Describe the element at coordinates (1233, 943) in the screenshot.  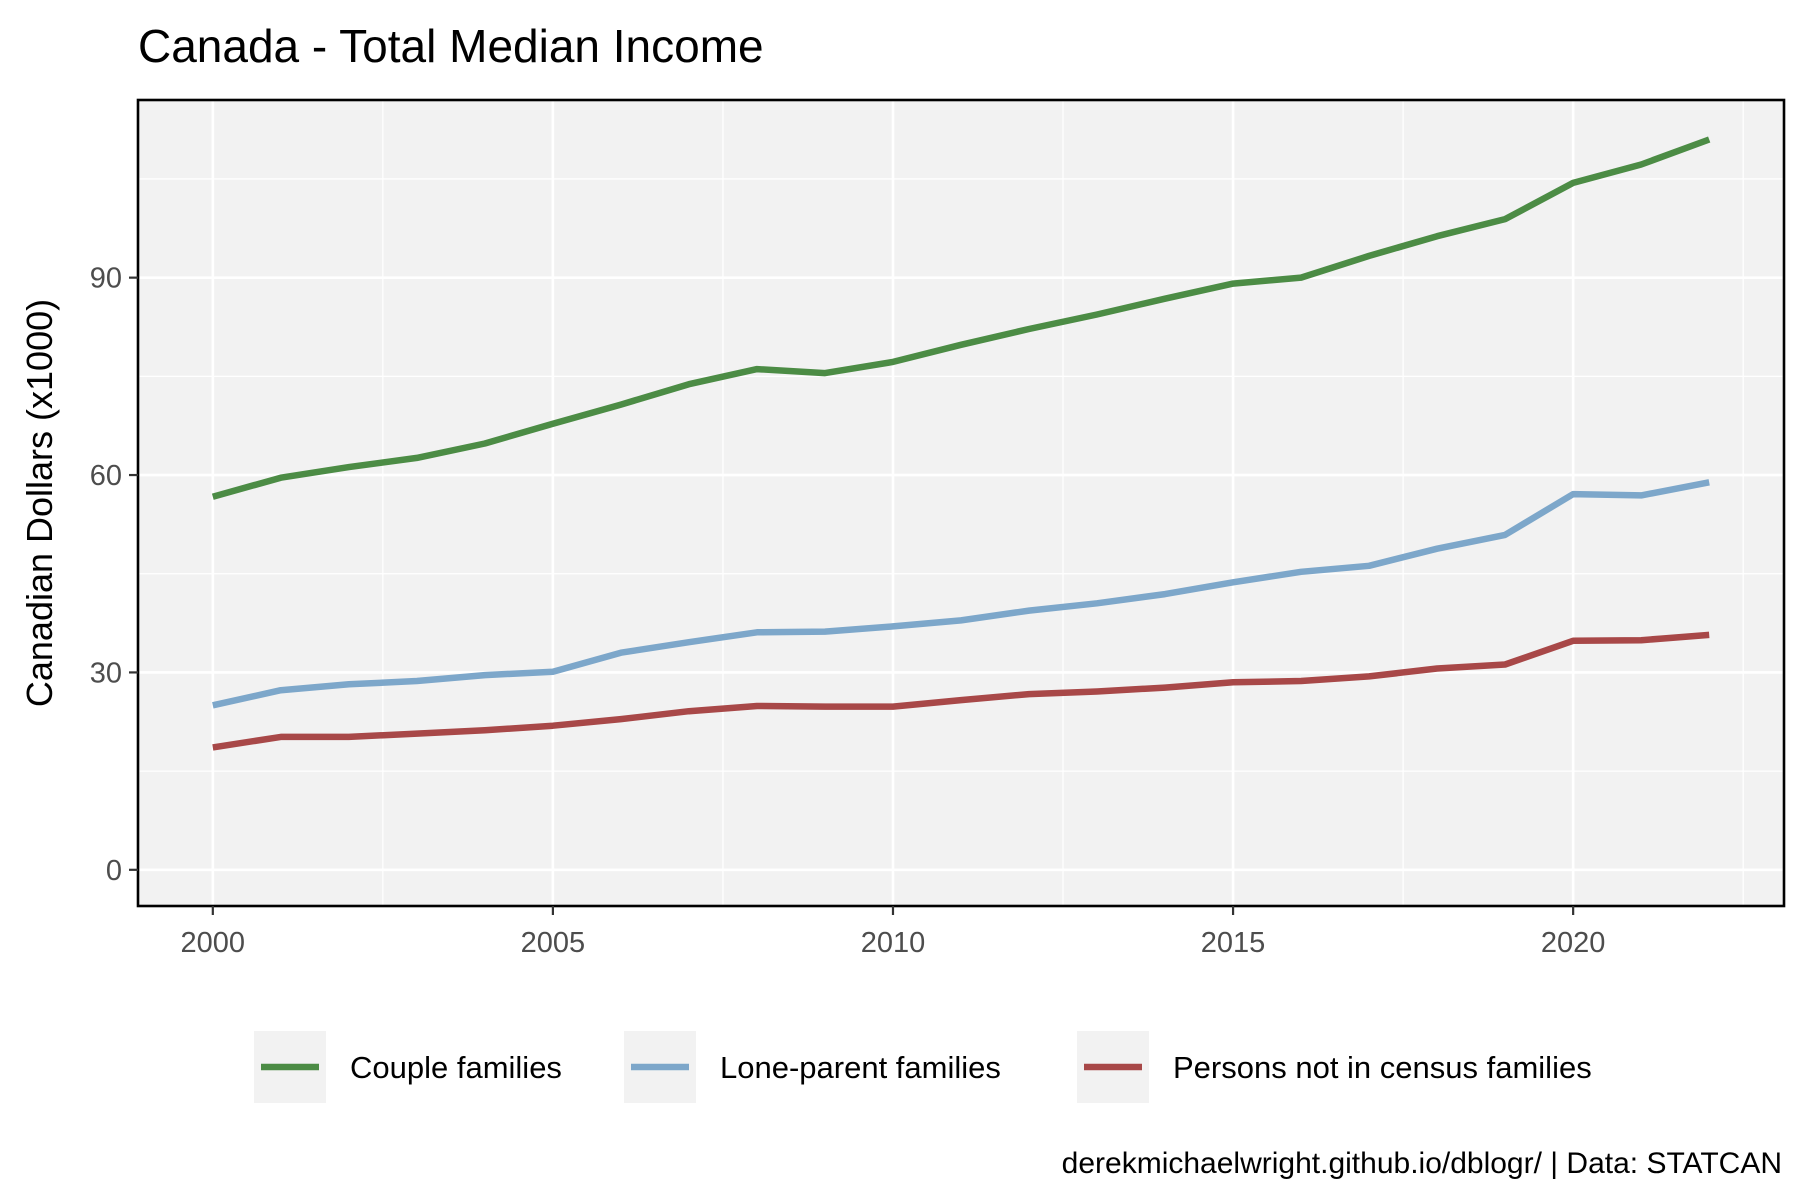
I see `x-tick-label: 2015` at that location.